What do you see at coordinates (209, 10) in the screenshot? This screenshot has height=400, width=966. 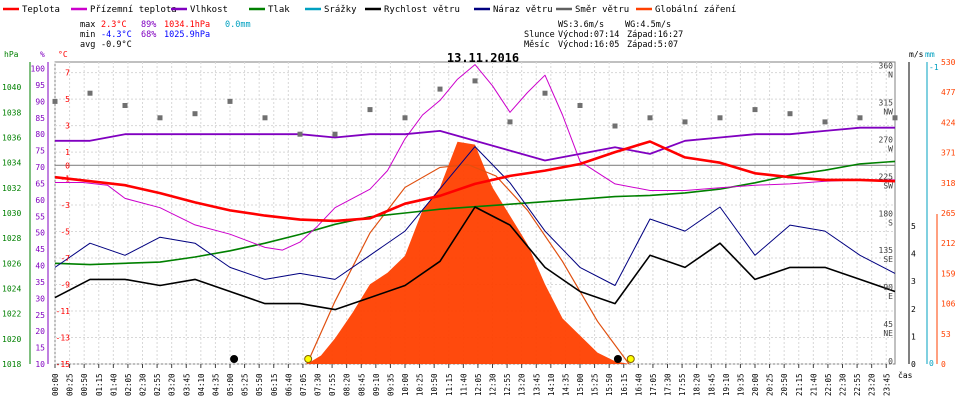 I see `legend-label: Vlhkost` at bounding box center [209, 10].